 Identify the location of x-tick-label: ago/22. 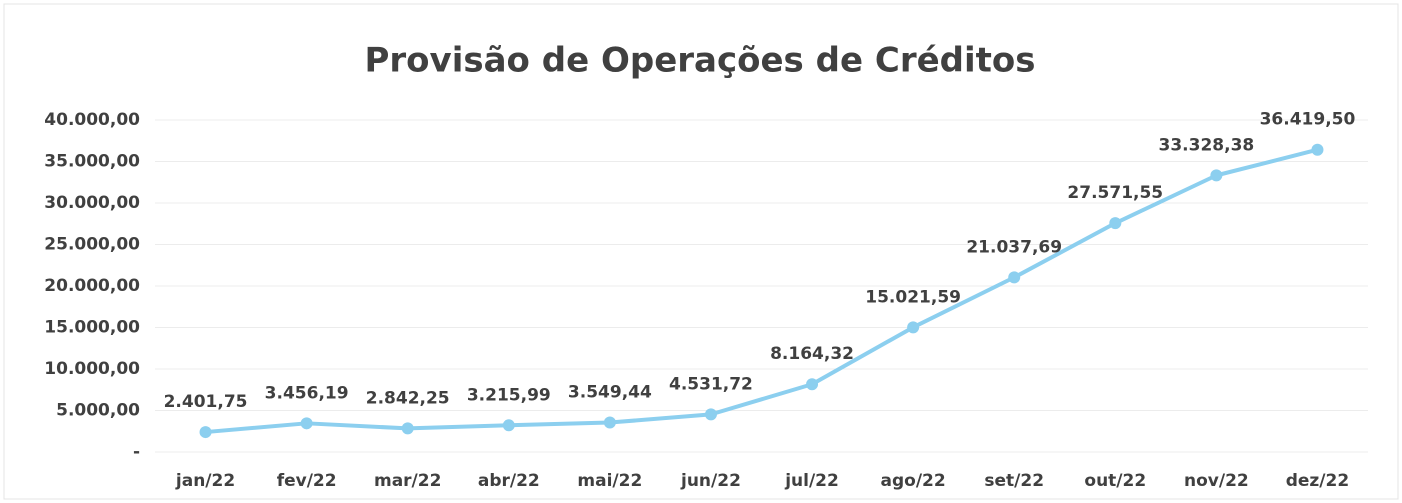
(913, 481).